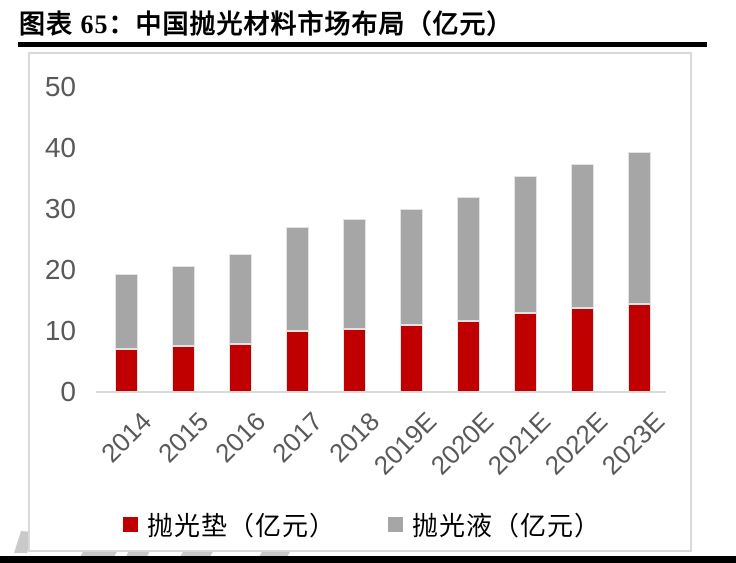 This screenshot has width=736, height=563. I want to click on legend-swatch-pad-icon, so click(130, 524).